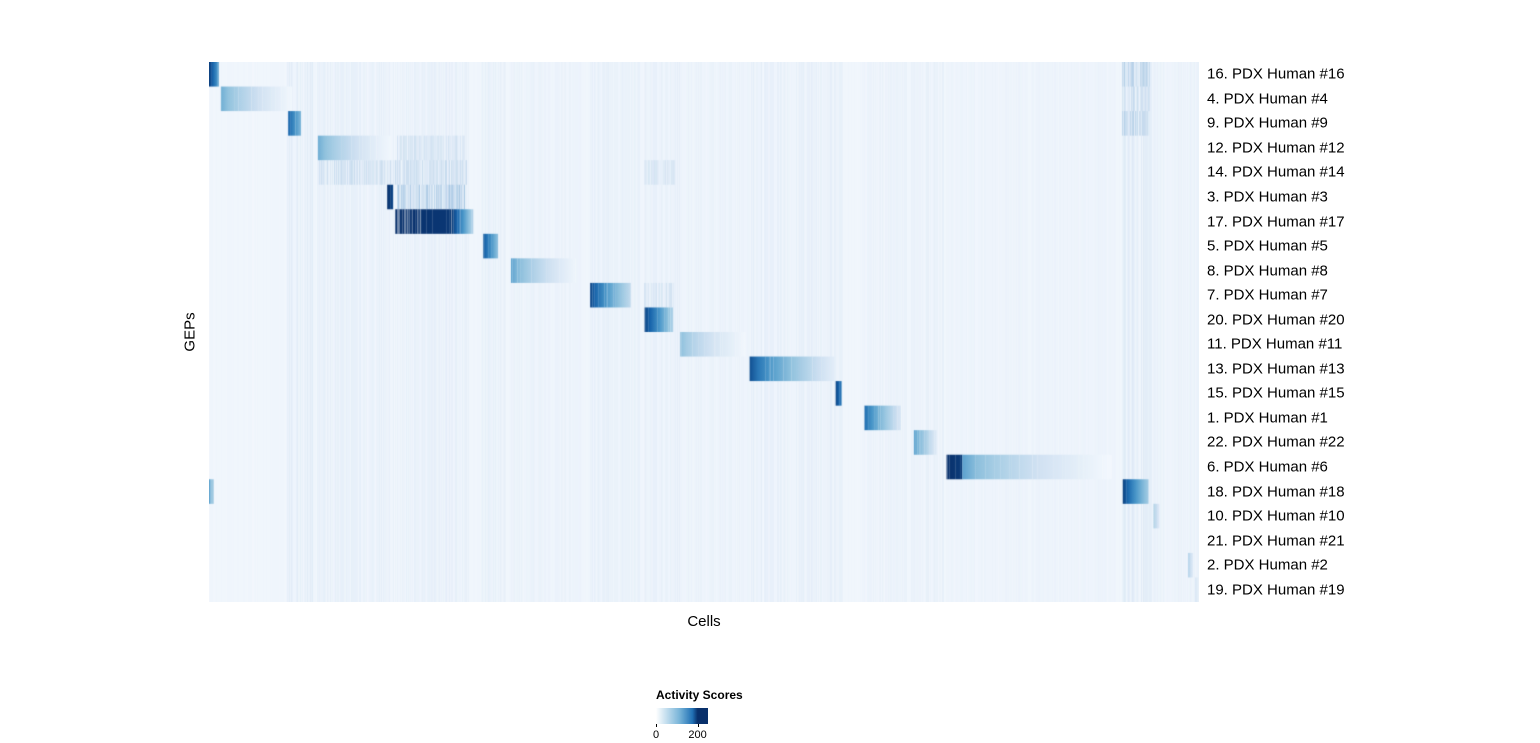 The width and height of the screenshot is (1540, 743). Describe the element at coordinates (1267, 197) in the screenshot. I see `row-label: 3. PDX Human #3` at that location.